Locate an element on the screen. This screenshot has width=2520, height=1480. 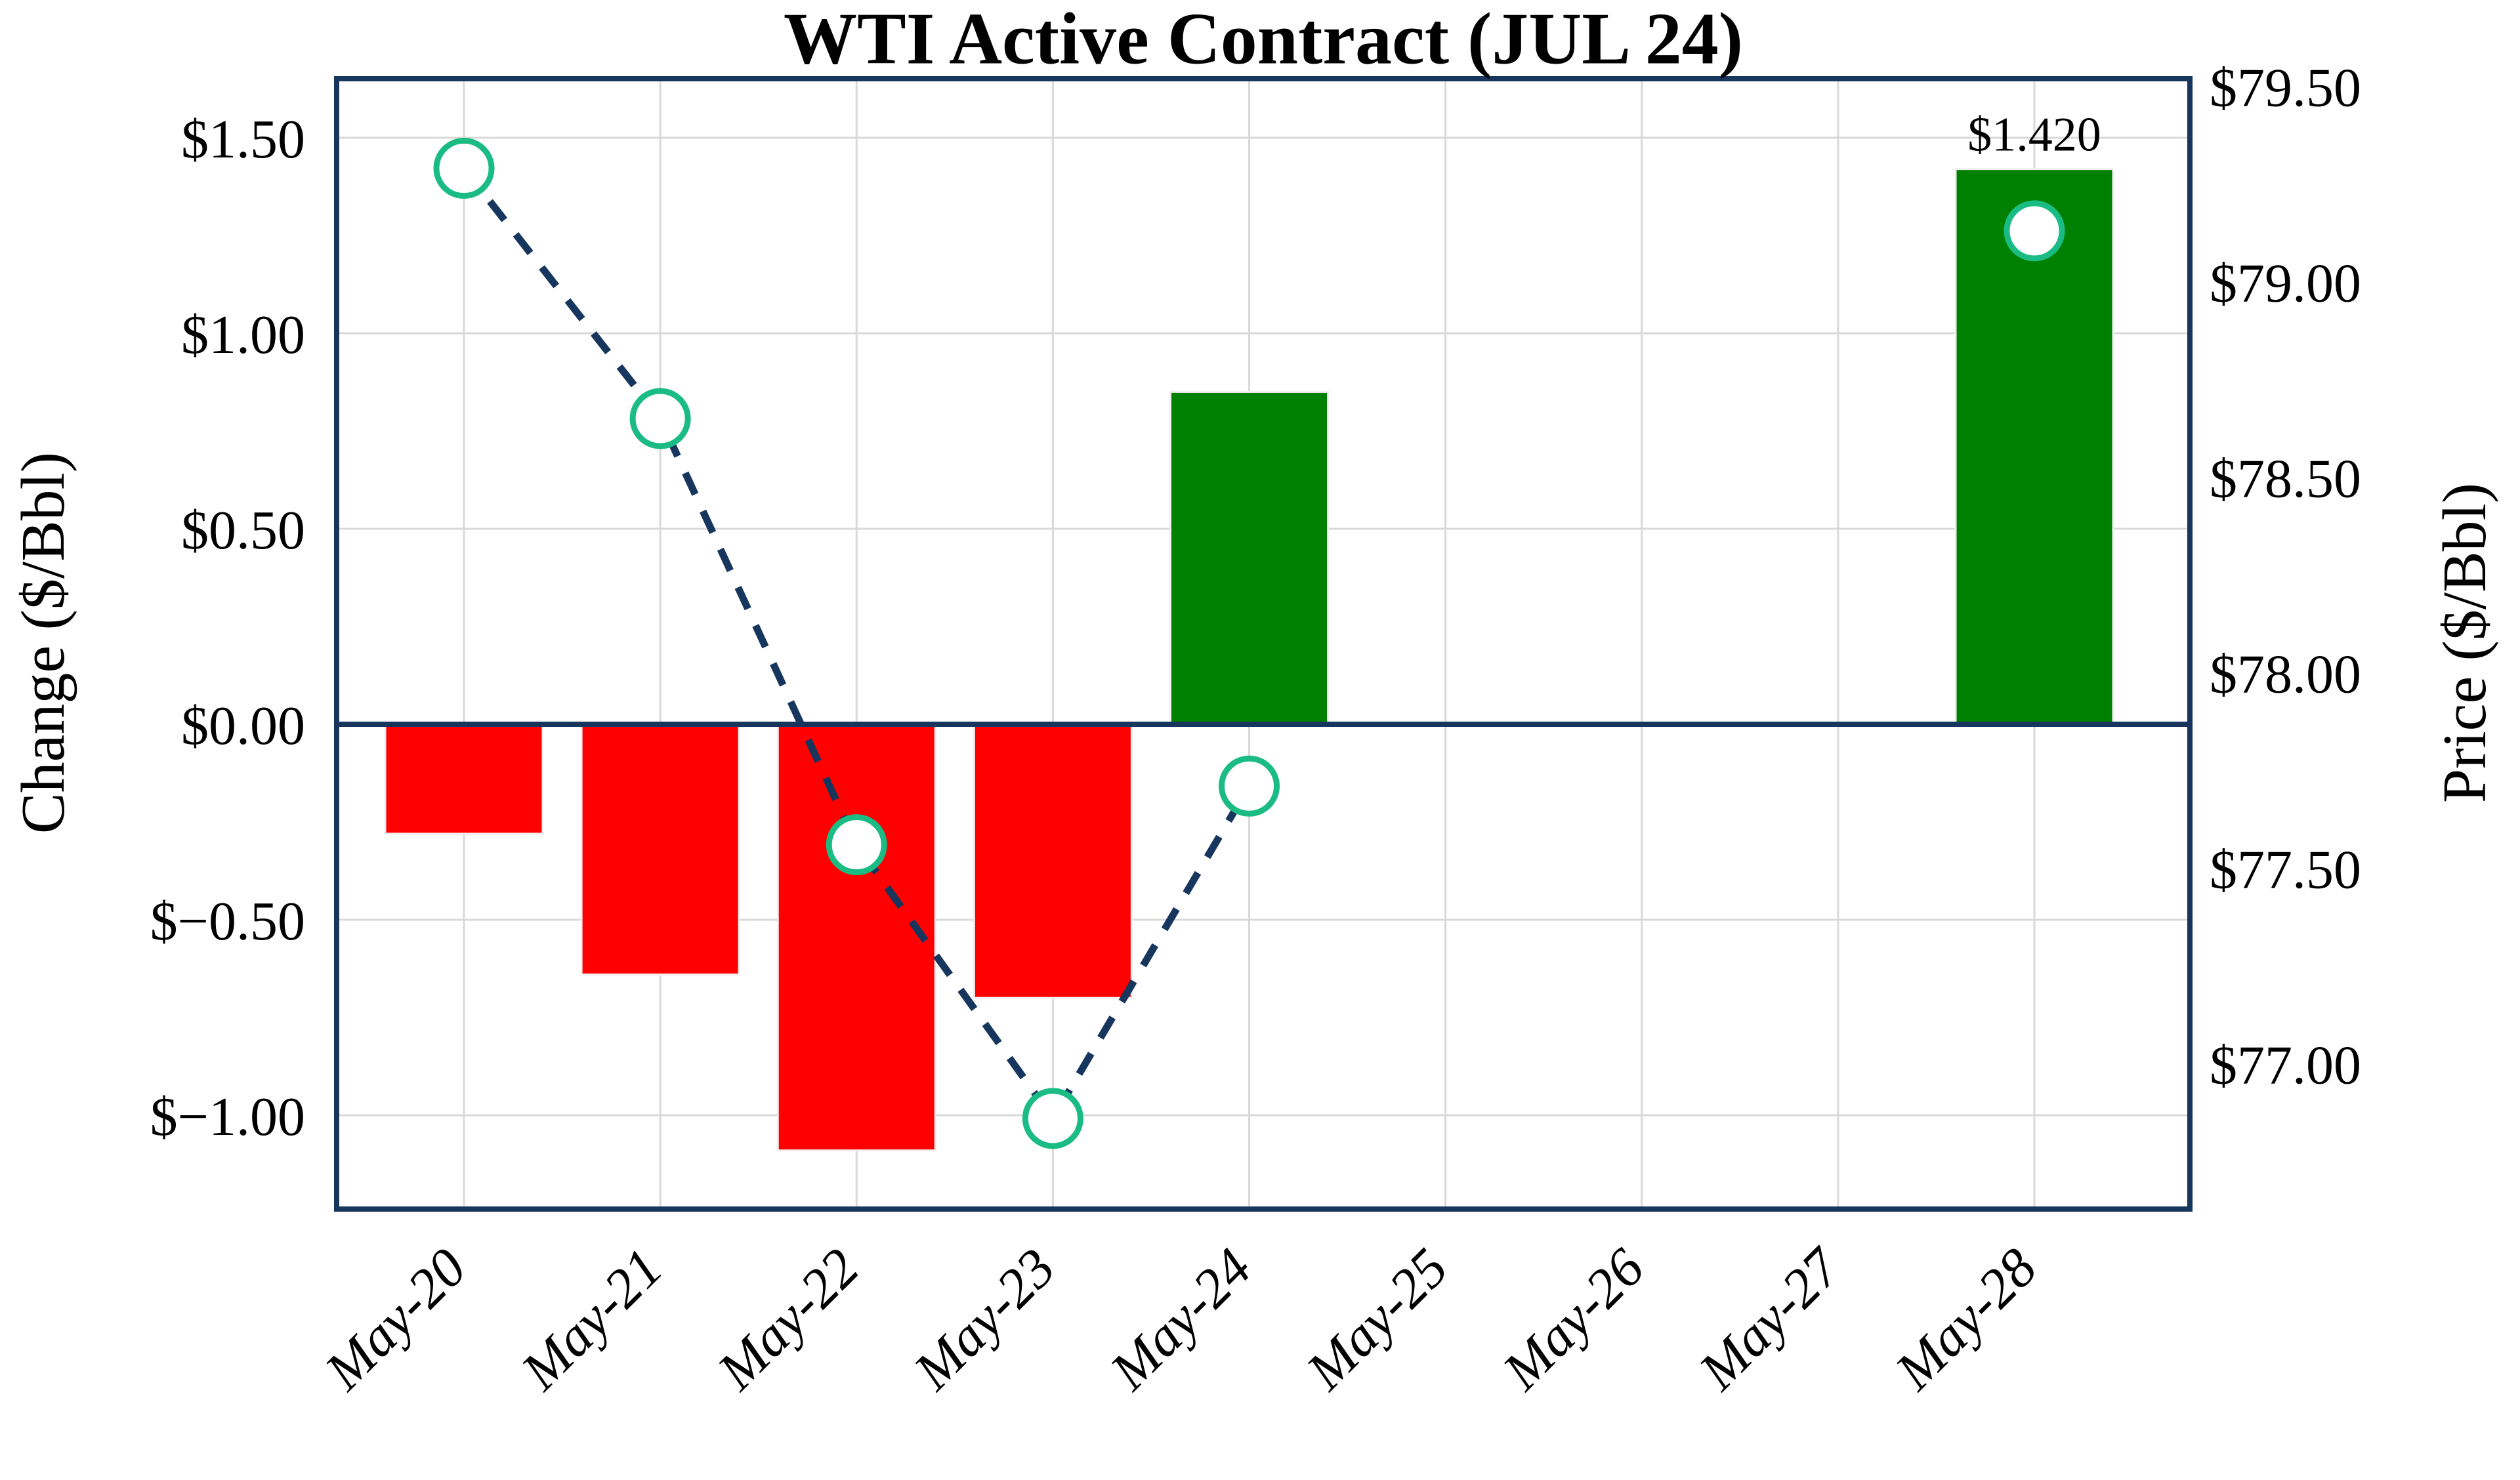
x-tick-label-May-20: May-20 is located at coordinates (395, 1319).